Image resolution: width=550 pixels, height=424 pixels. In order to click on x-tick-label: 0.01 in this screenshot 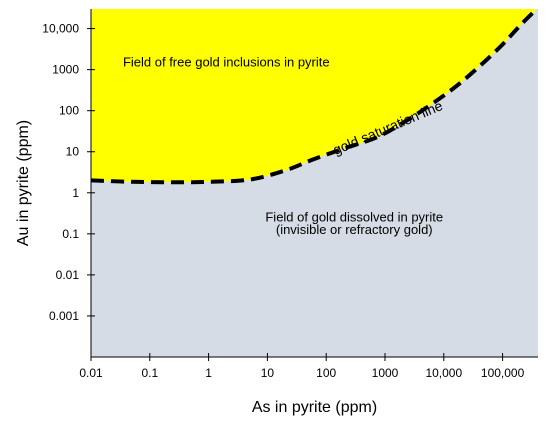, I will do `click(91, 373)`.